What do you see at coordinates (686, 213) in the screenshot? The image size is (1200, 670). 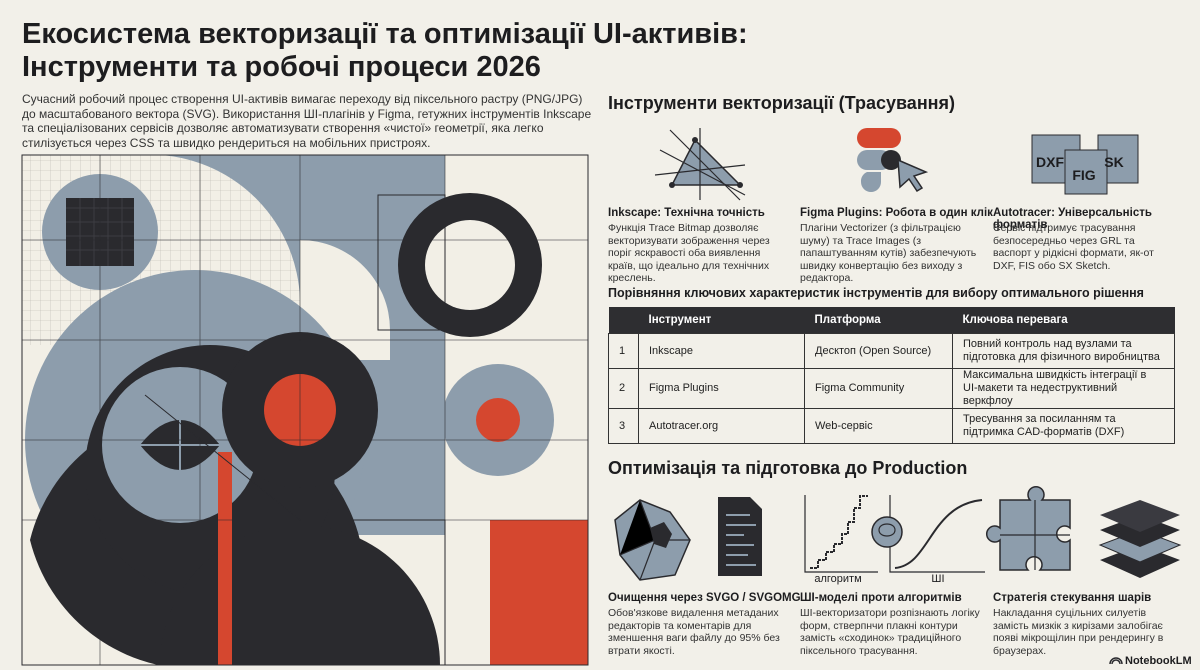 I see `tool-title: Inkscape: Технічна точність` at bounding box center [686, 213].